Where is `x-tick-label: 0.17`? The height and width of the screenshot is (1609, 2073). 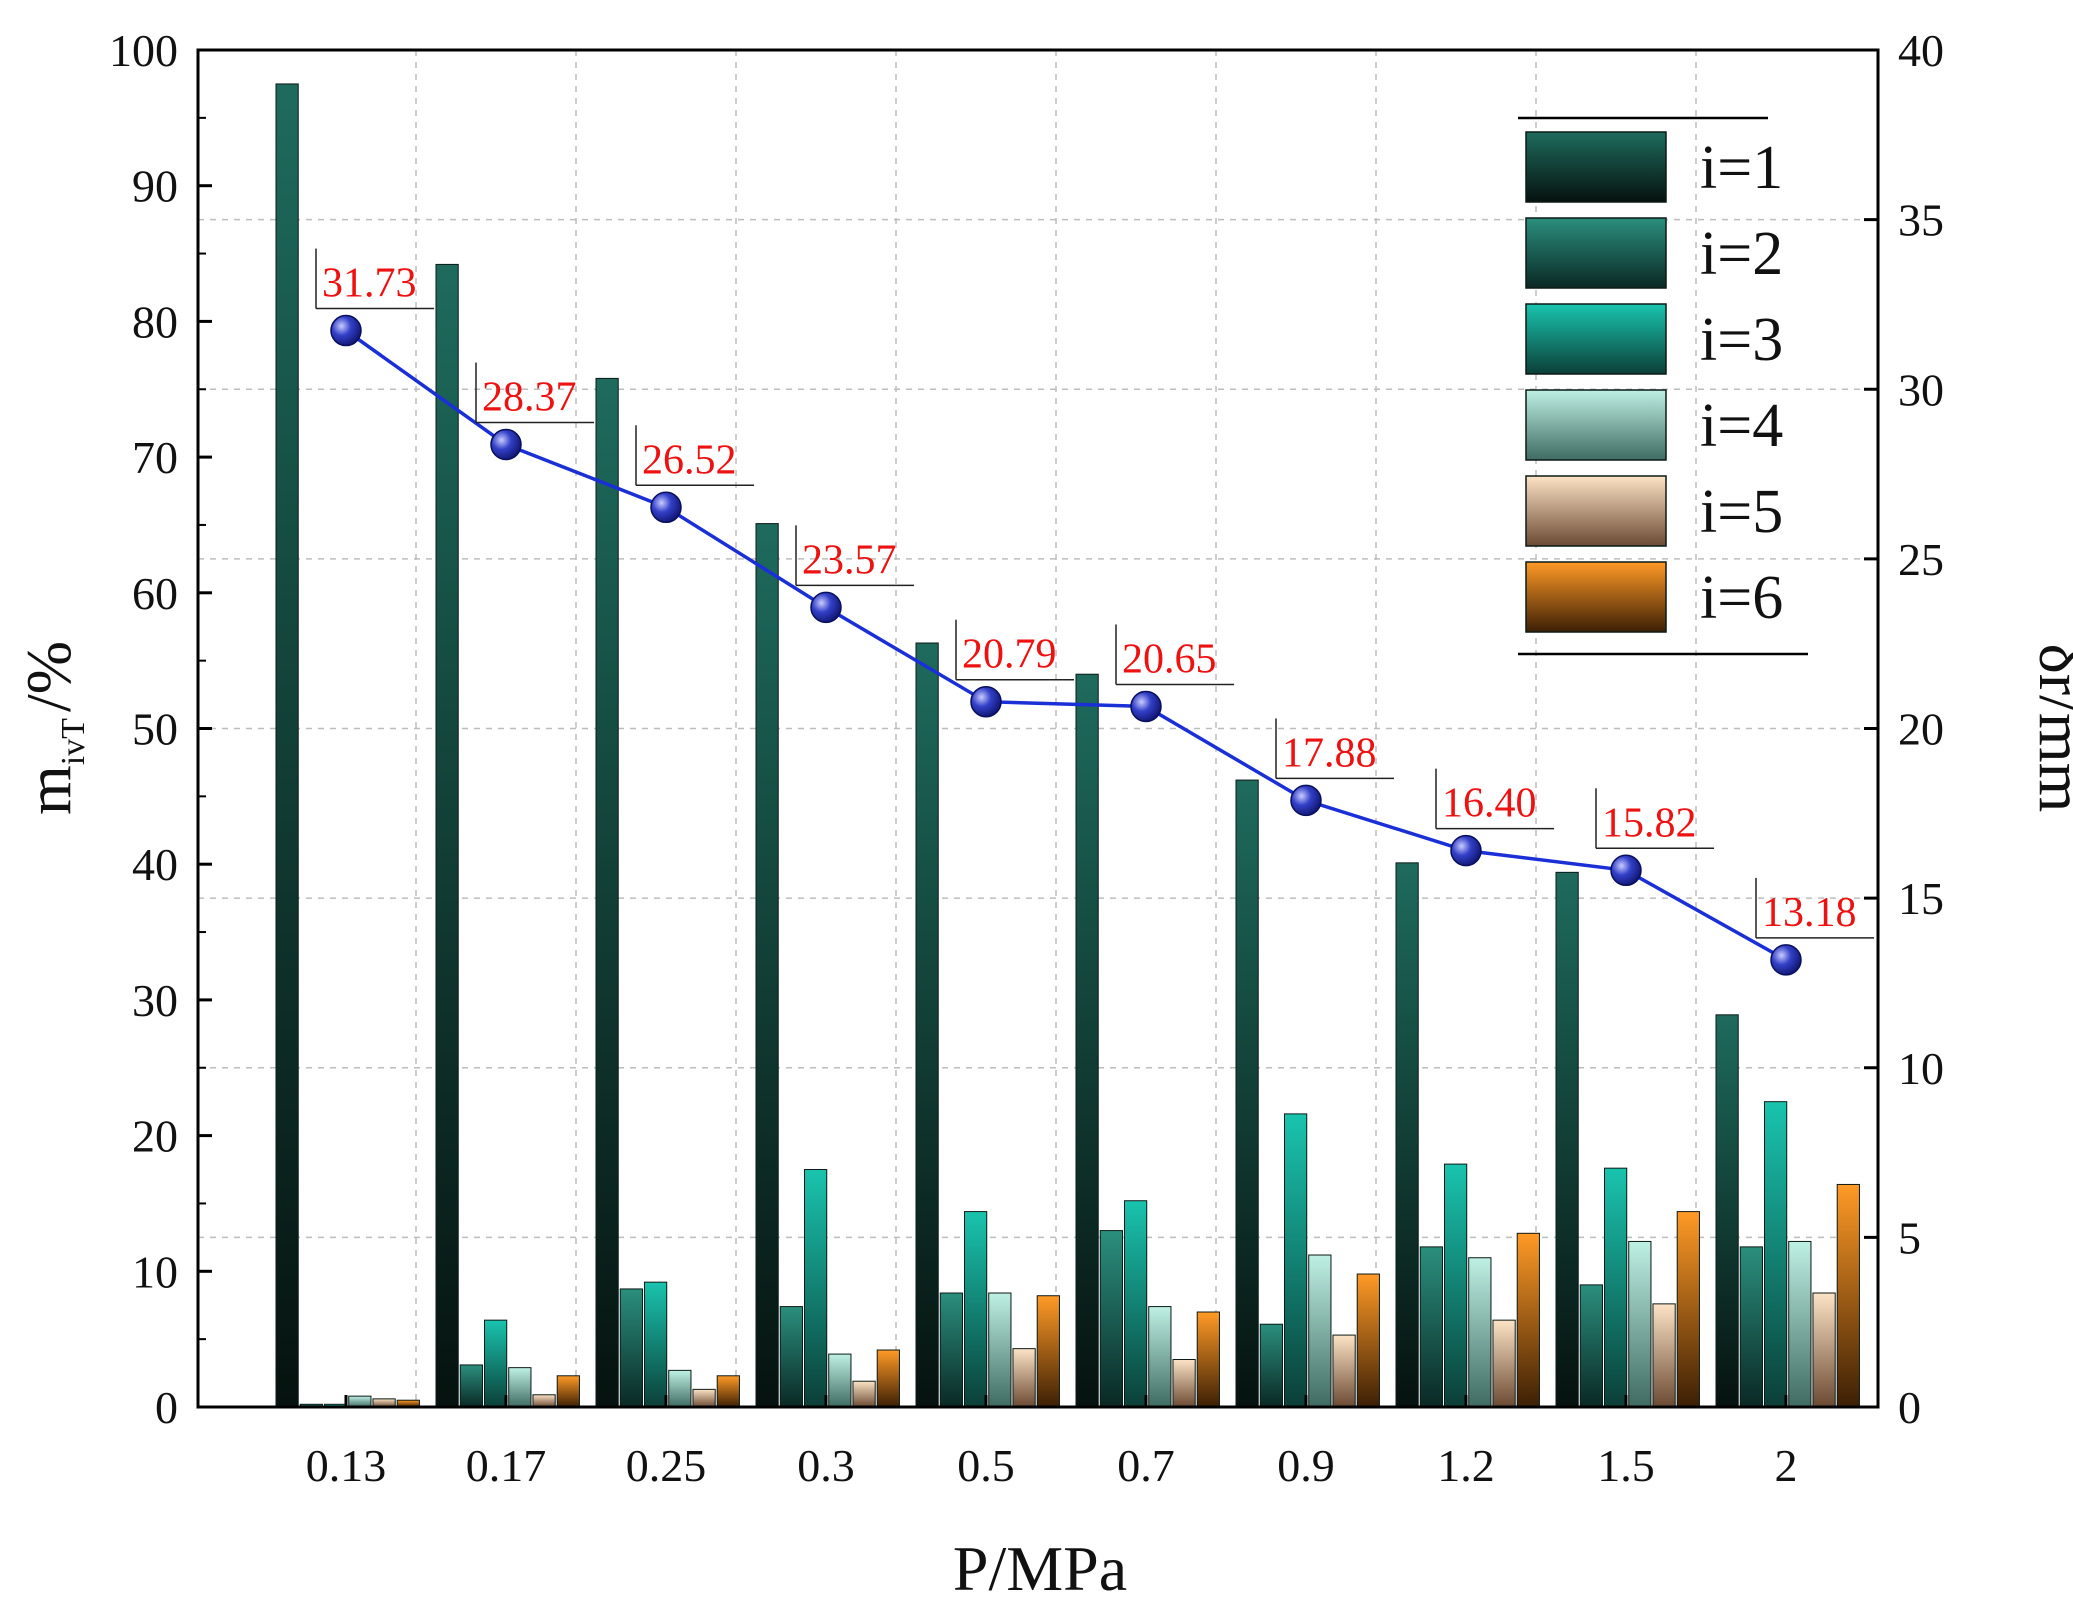 x-tick-label: 0.17 is located at coordinates (506, 1465).